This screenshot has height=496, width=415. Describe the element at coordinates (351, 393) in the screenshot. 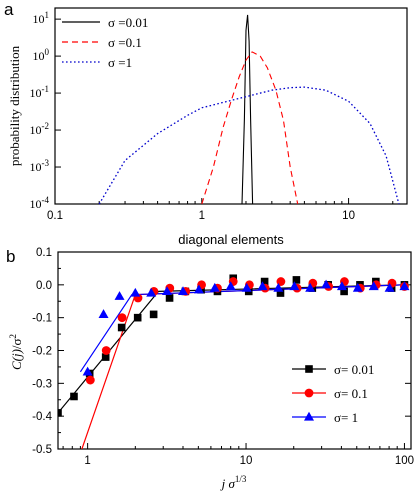

I see `panel-b-legend-label: σ= 0.1` at that location.